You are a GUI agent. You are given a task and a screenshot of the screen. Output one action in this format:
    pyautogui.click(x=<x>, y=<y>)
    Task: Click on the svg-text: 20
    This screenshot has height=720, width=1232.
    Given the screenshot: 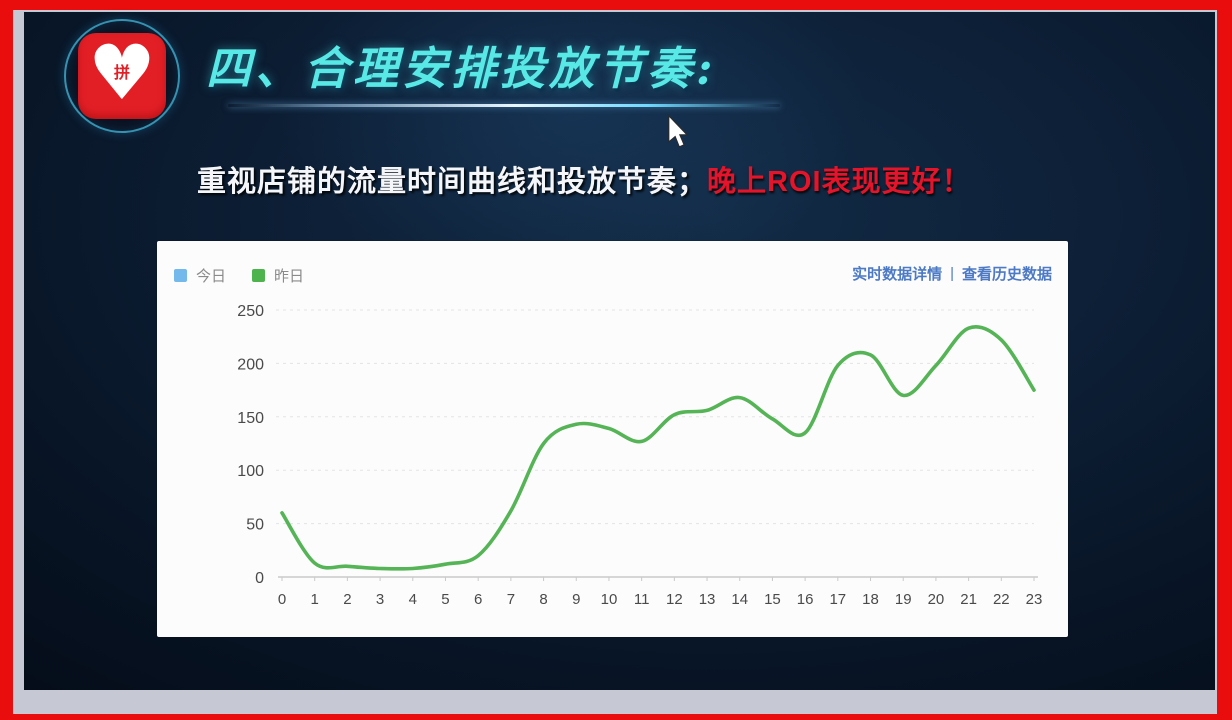 What is the action you would take?
    pyautogui.click(x=936, y=599)
    